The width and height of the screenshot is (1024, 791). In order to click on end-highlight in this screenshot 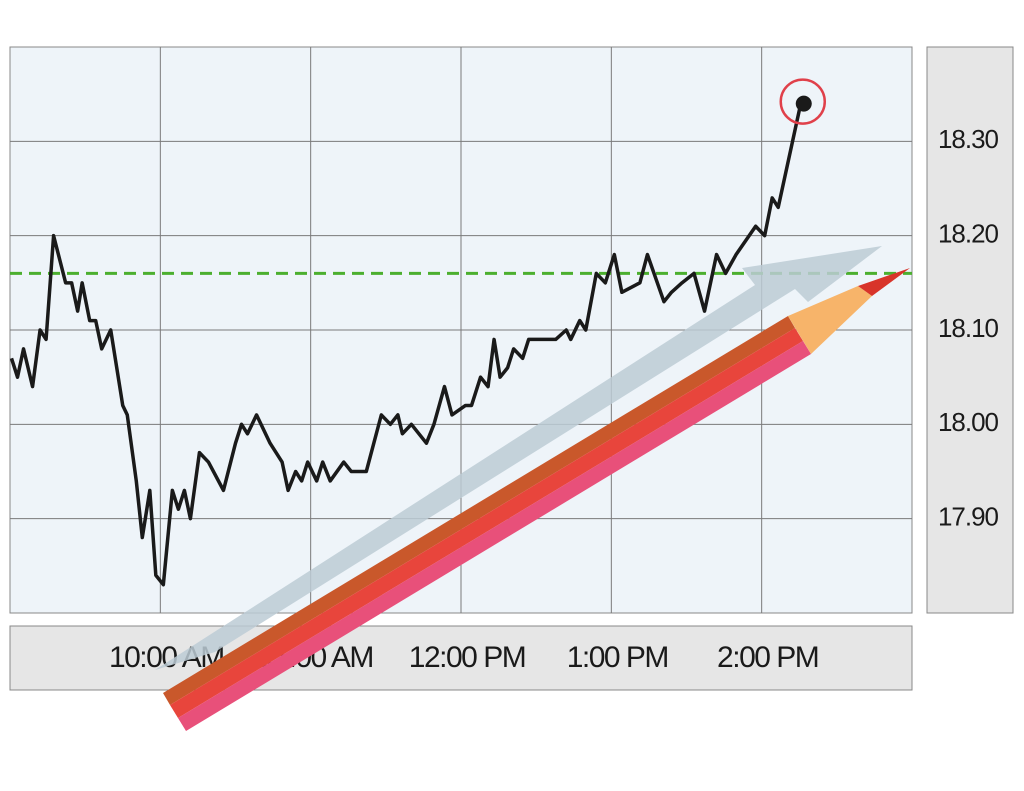, I will do `click(803, 101)`.